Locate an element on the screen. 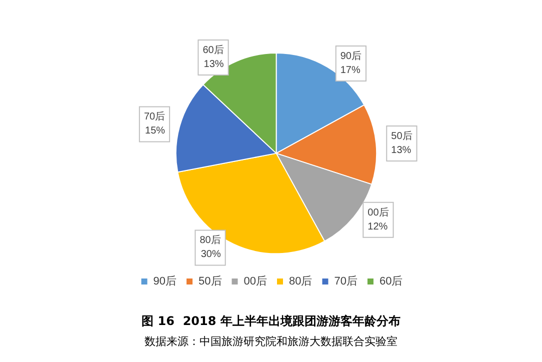 This screenshot has height=362, width=542. source-note: 数据来源：中国旅游研究院和旅游大数据联合实验室 is located at coordinates (271, 341).